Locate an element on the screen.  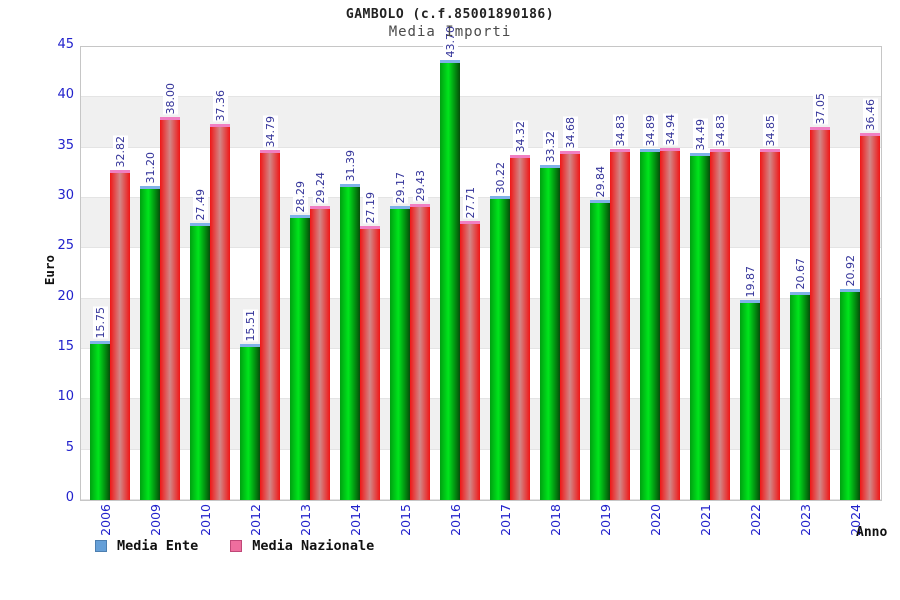
legend-label-media-ente: Media Ente is located at coordinates (158, 546).